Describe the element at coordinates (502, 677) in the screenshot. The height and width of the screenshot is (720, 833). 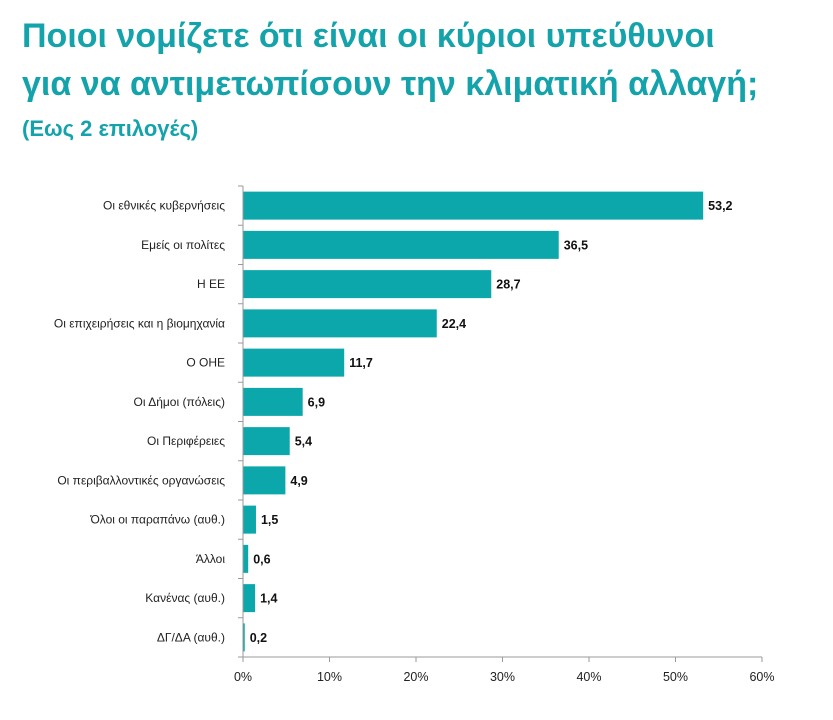
I see `x-tick-label: 30%` at that location.